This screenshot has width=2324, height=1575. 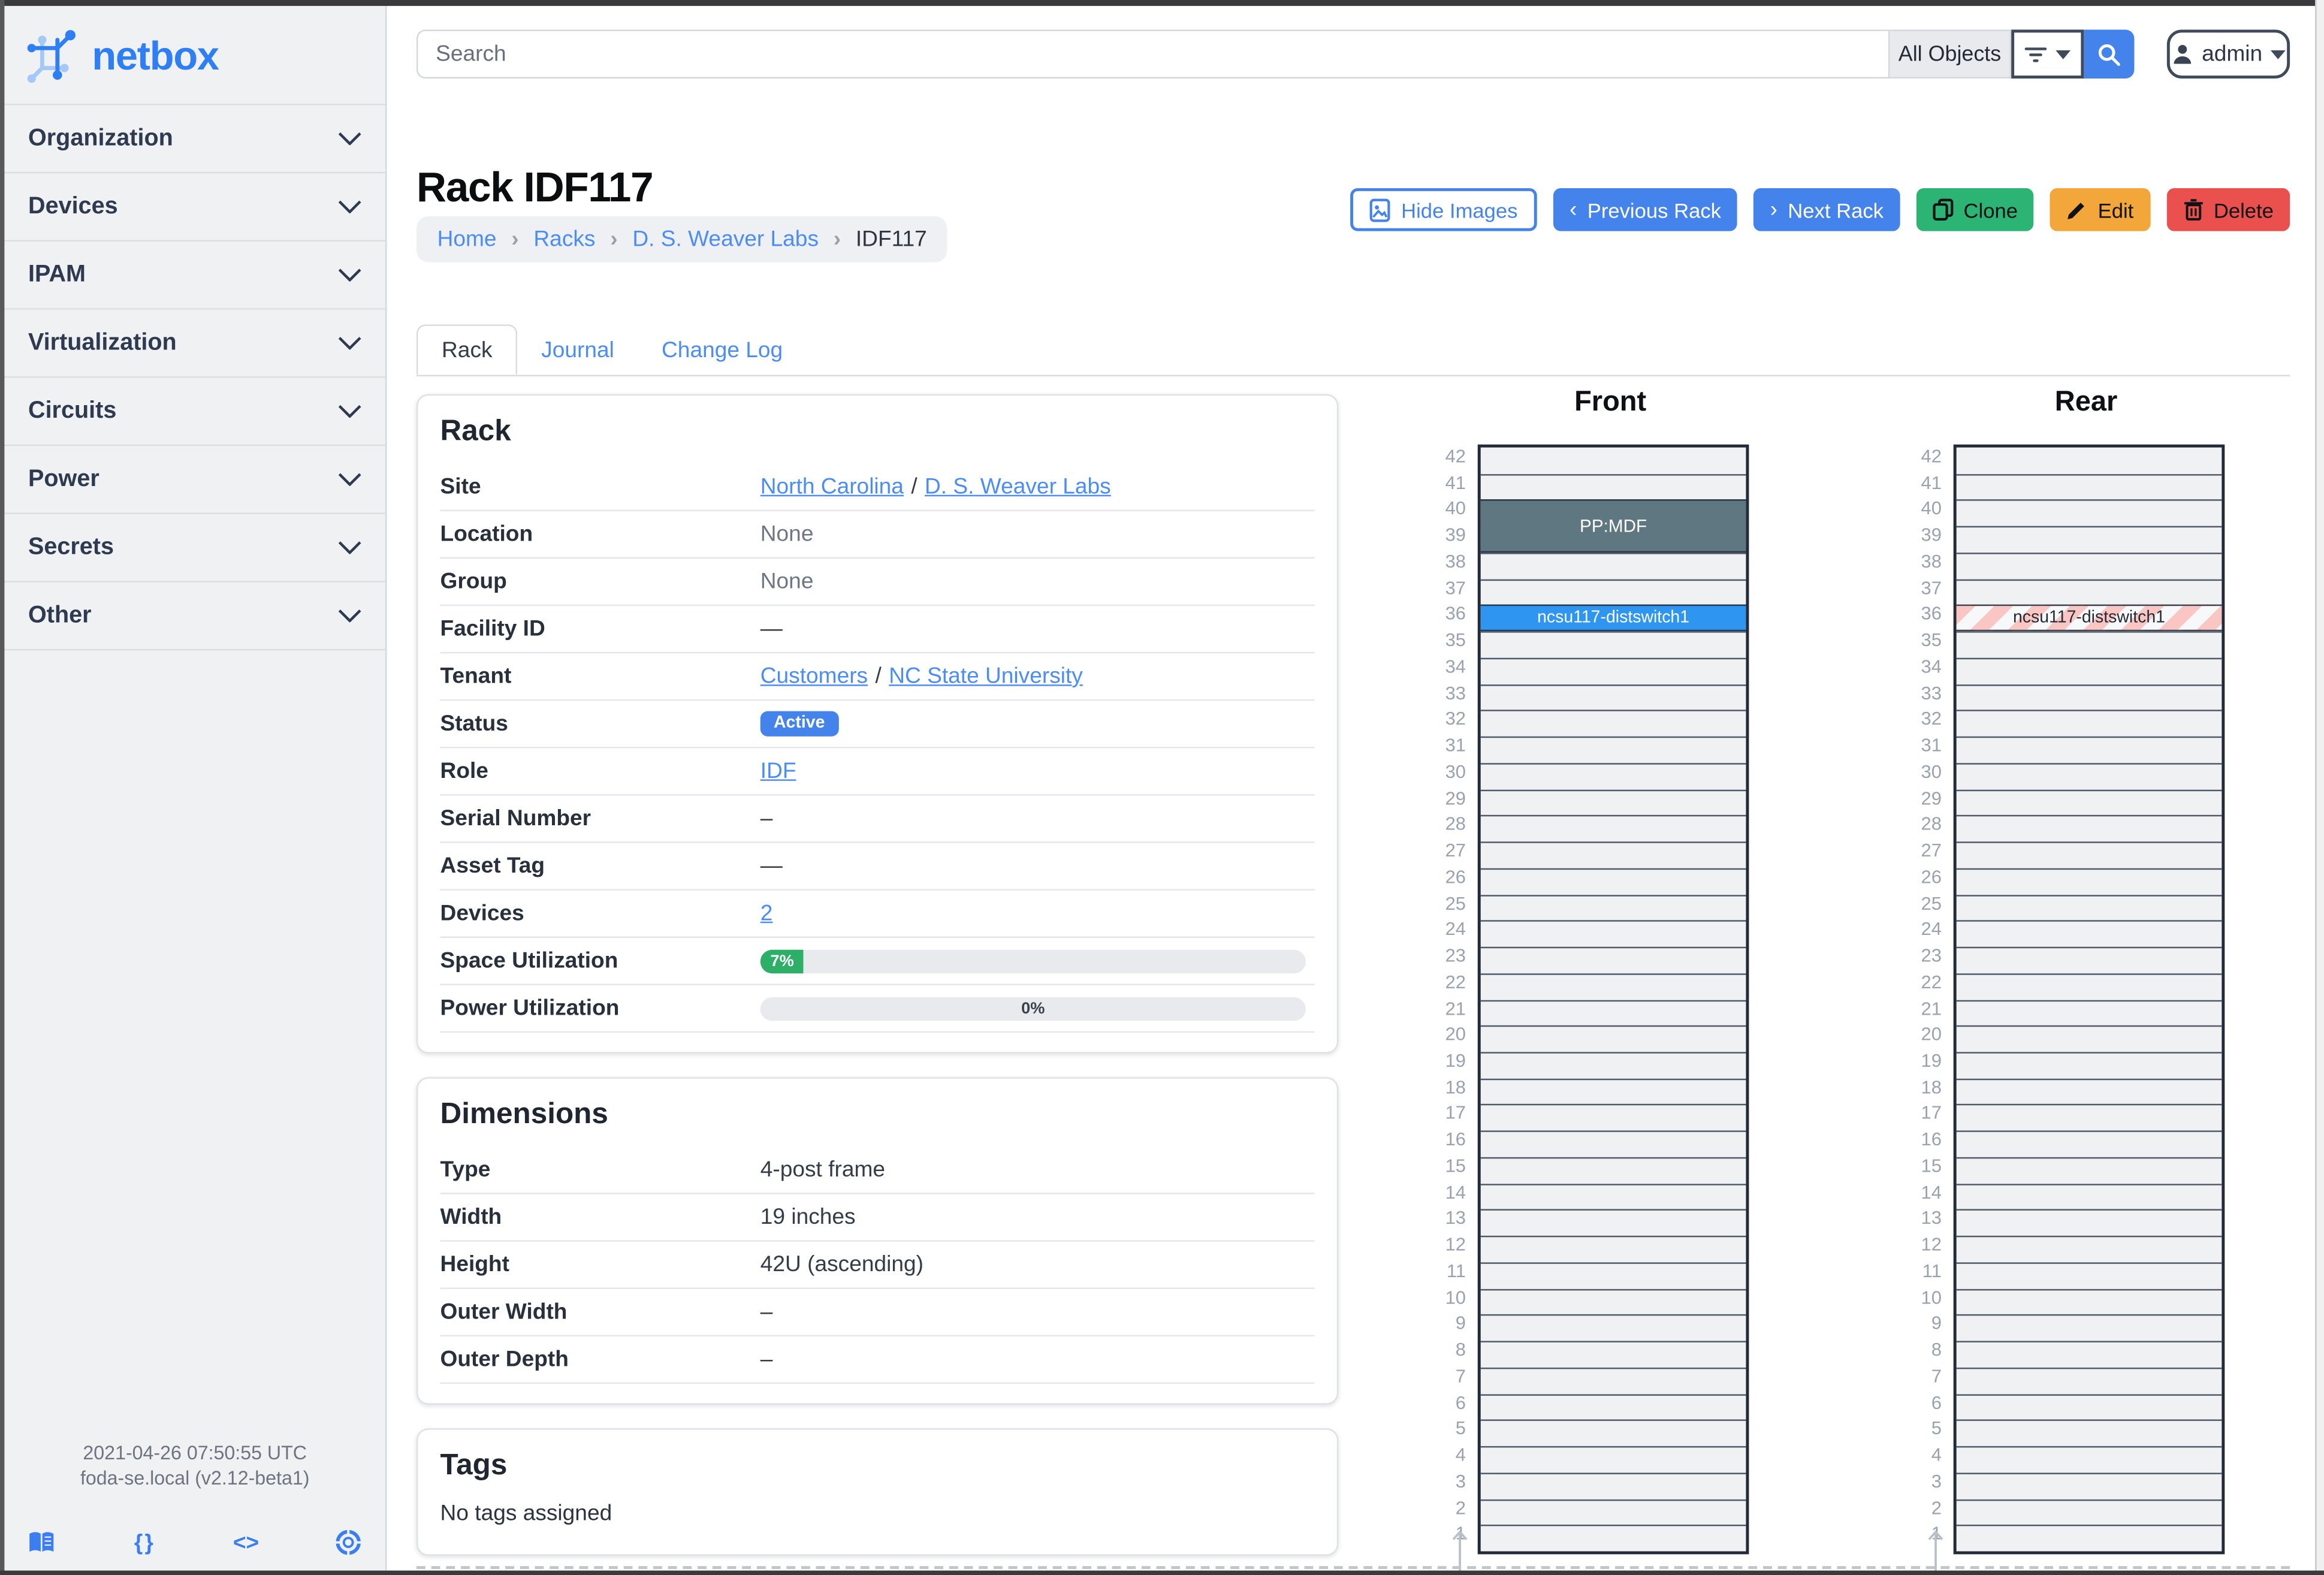 What do you see at coordinates (723, 350) in the screenshot?
I see `tab-change-log: Change Log` at bounding box center [723, 350].